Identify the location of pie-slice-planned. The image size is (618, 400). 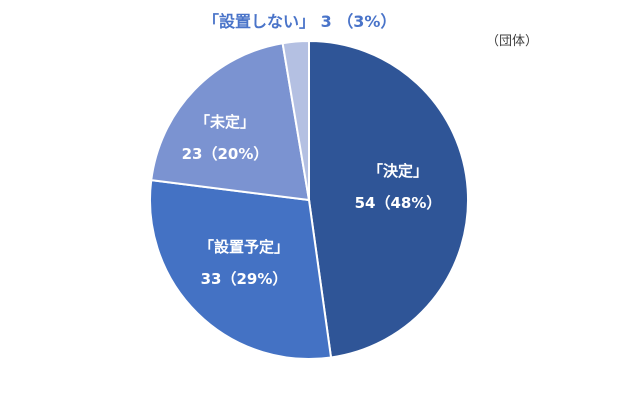
(240, 269).